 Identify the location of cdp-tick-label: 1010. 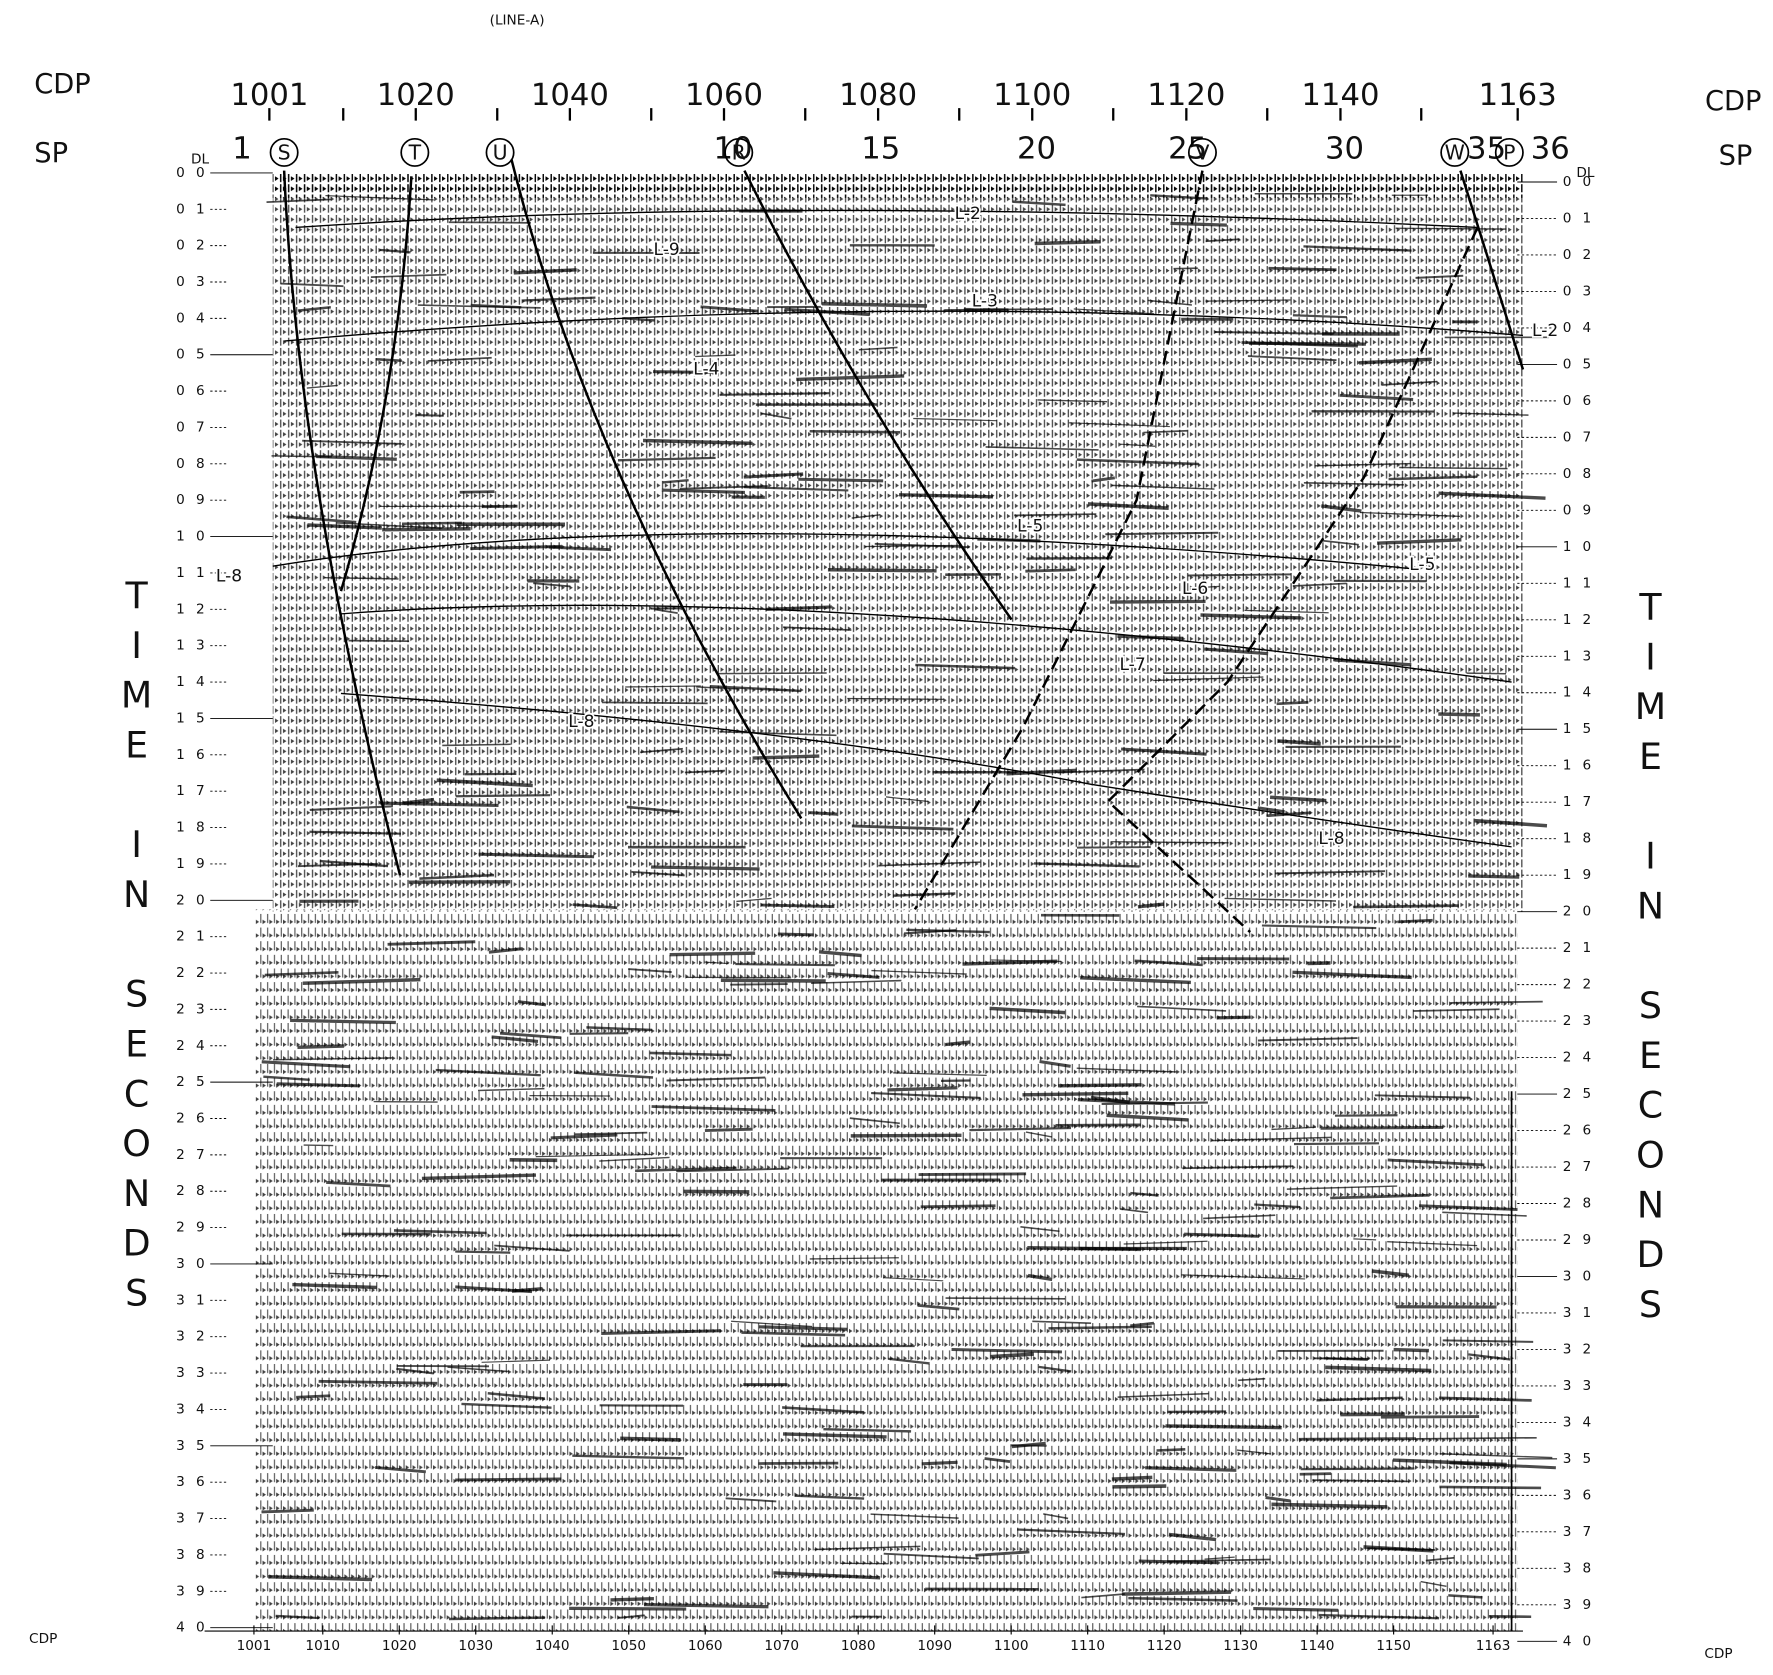
(322, 1646).